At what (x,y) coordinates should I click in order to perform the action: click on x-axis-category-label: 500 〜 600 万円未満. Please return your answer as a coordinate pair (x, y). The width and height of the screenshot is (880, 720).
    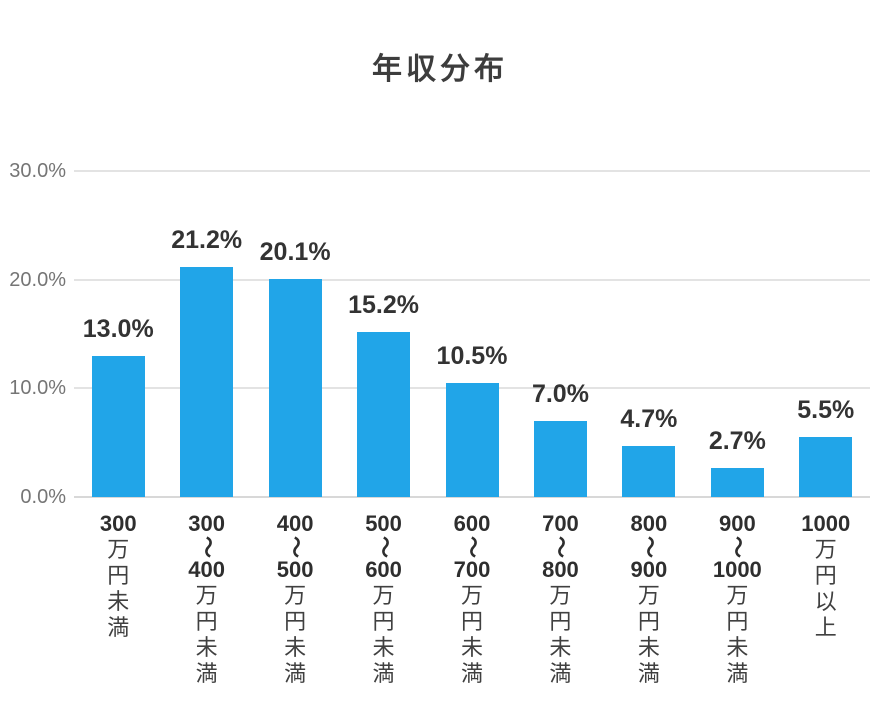
    Looking at the image, I should click on (384, 599).